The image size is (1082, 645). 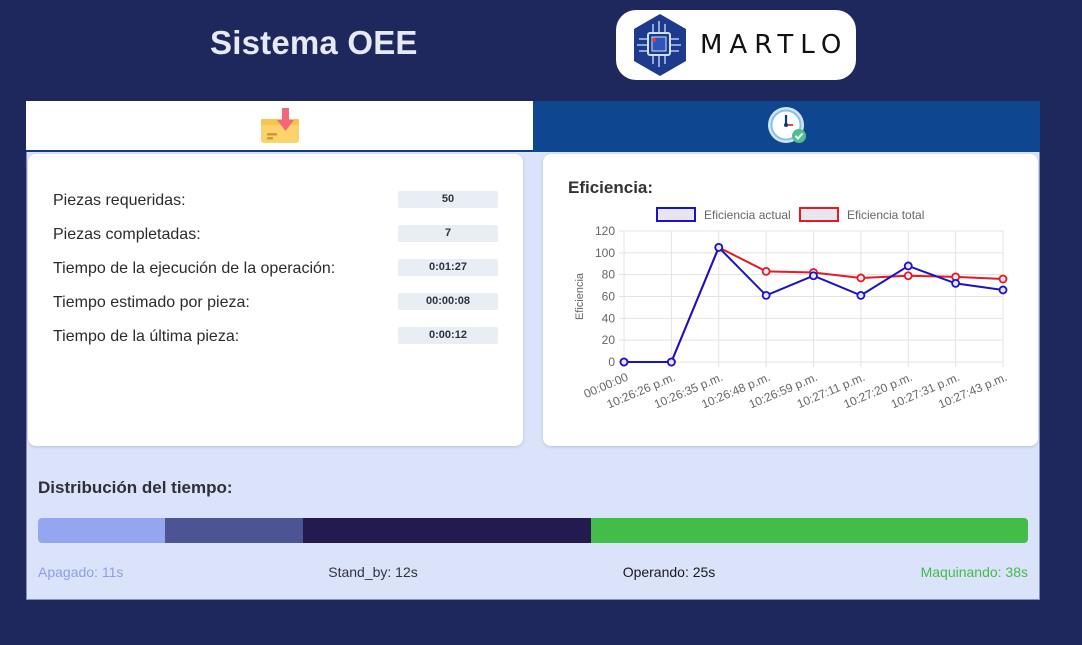 I want to click on distribution-label: Maquinando: 38s, so click(x=974, y=572).